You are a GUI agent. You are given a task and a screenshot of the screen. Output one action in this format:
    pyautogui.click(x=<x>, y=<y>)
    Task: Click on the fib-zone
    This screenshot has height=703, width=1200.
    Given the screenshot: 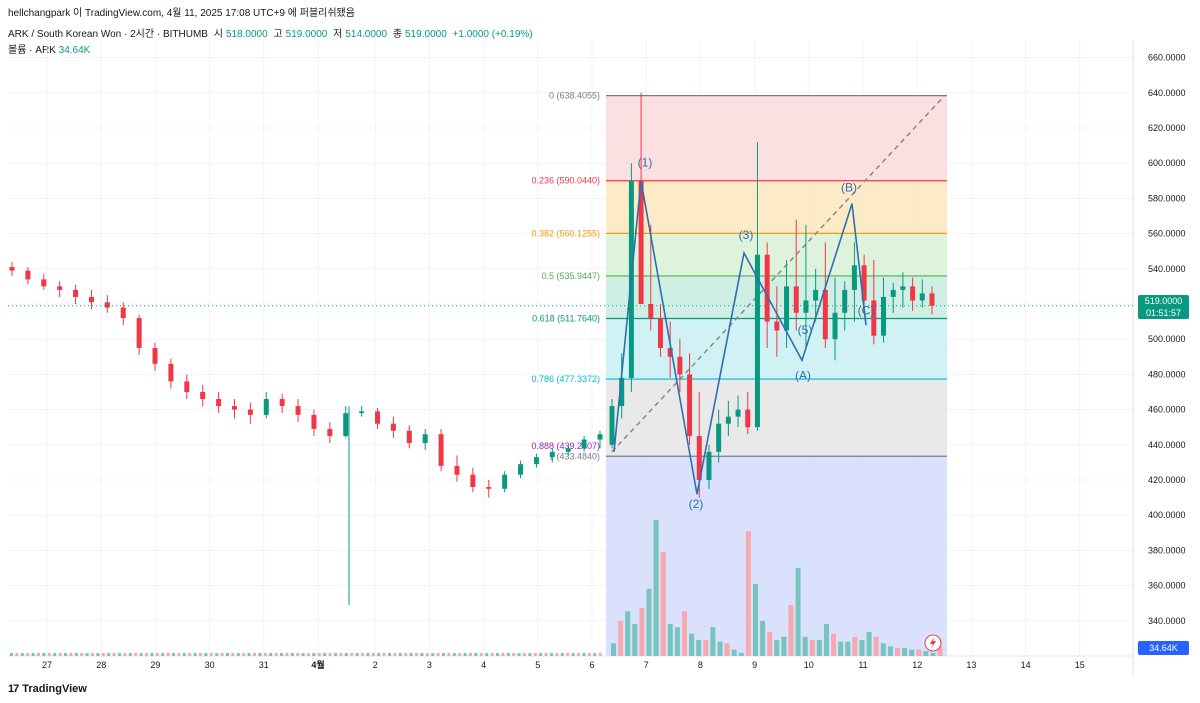 What is the action you would take?
    pyautogui.click(x=776, y=254)
    